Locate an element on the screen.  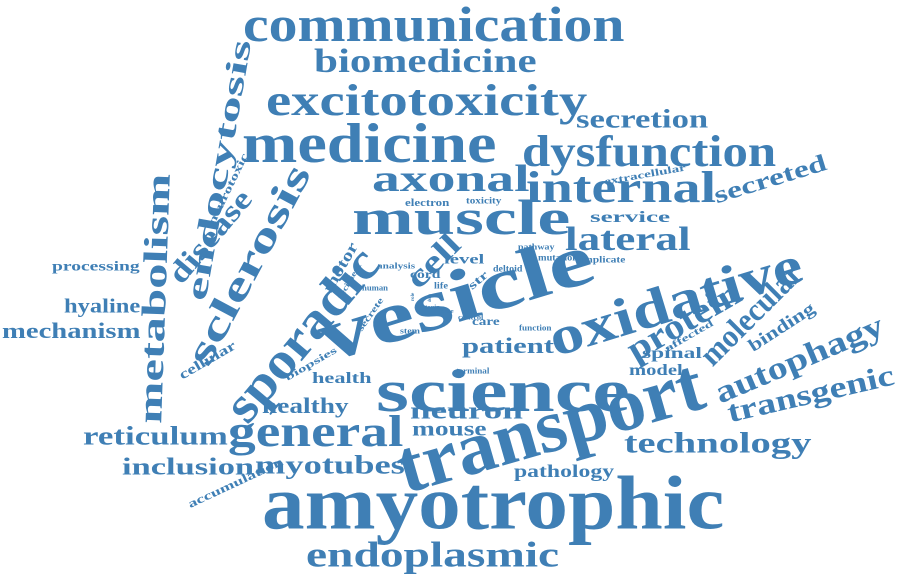
cloud-word-implicate: implicate is located at coordinates (603, 259).